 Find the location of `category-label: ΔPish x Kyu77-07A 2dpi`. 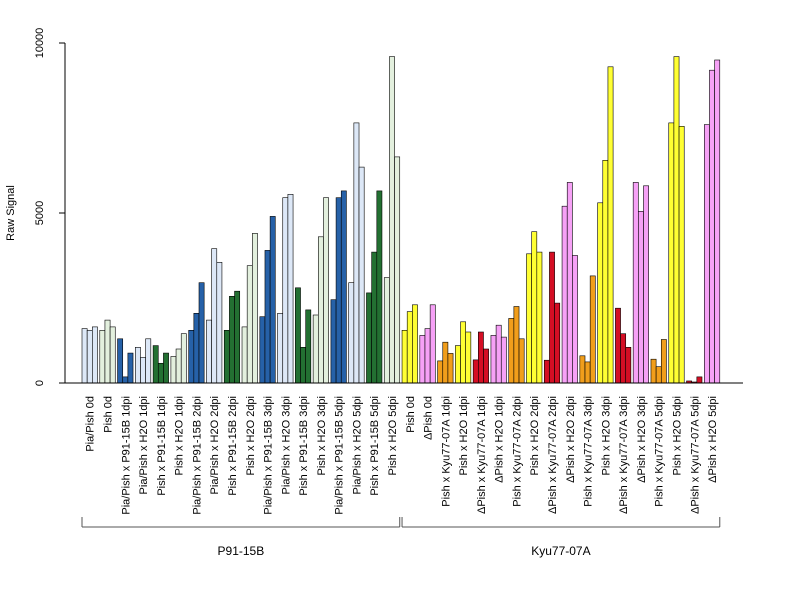

category-label: ΔPish x Kyu77-07A 2dpi is located at coordinates (553, 455).